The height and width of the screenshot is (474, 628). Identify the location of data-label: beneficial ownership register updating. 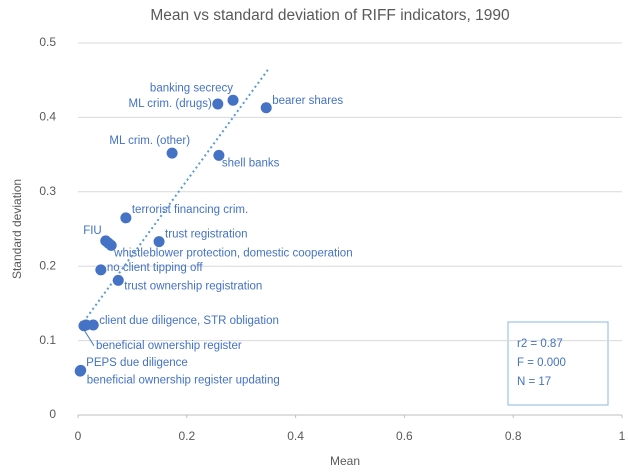
(183, 380).